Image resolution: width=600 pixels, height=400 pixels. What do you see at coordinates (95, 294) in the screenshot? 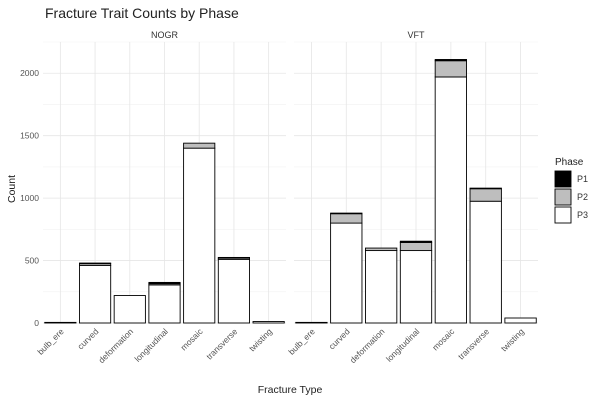
I see `bar-nogr-curved-p3` at bounding box center [95, 294].